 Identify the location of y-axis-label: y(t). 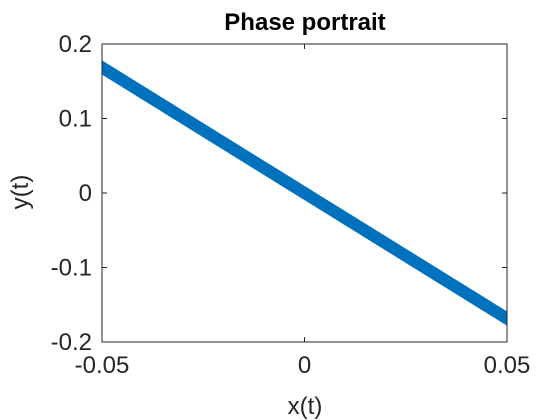
(20, 192).